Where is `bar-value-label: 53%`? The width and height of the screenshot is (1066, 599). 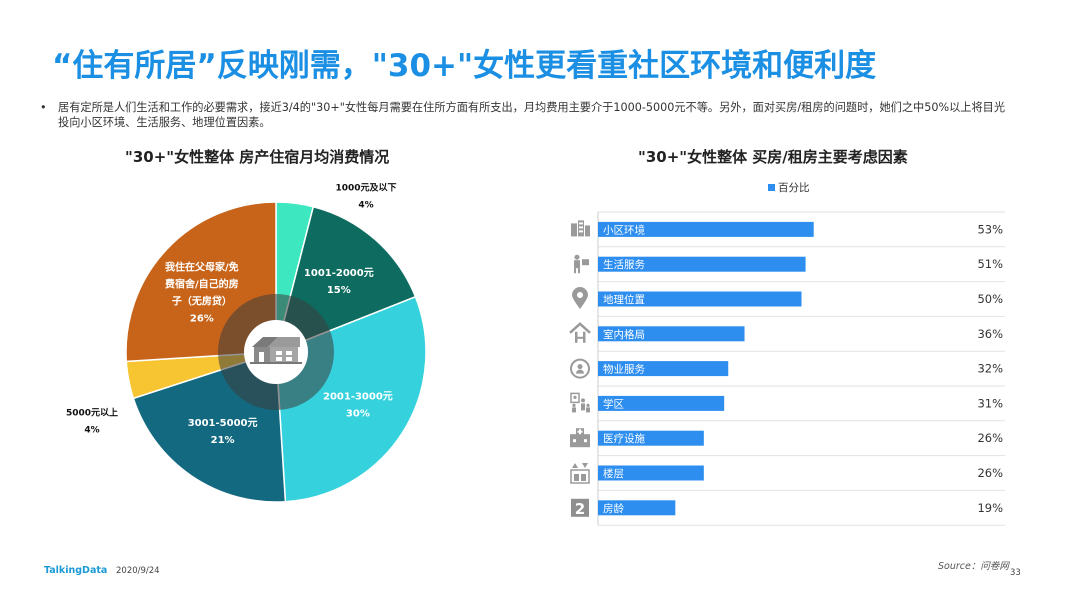 bar-value-label: 53% is located at coordinates (990, 229).